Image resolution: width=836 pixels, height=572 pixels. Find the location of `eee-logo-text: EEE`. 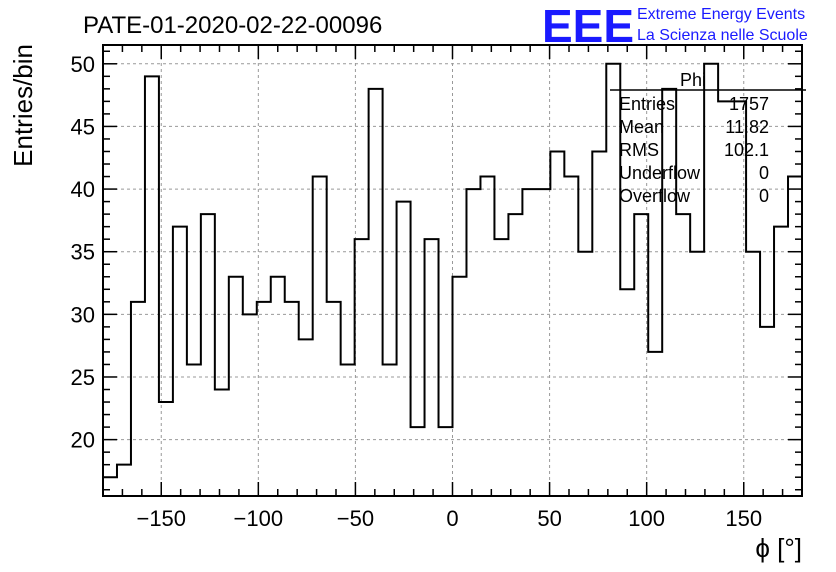

eee-logo-text: EEE is located at coordinates (588, 26).